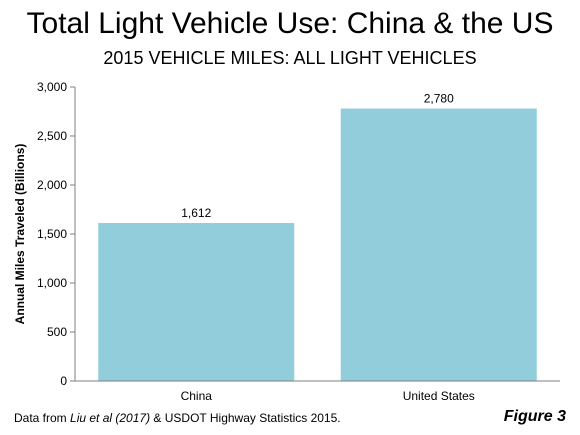  I want to click on footnote-source-citation: Liu et al (2017), so click(110, 418).